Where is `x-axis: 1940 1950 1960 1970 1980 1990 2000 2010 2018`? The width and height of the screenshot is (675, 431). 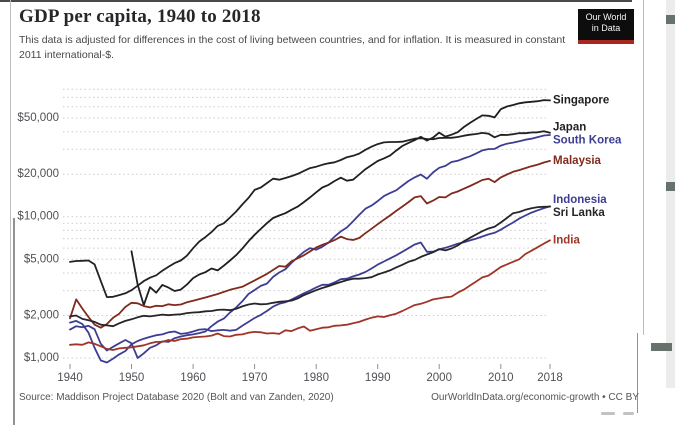 x-axis: 1940 1950 1960 1970 1980 1990 2000 2010 2018 is located at coordinates (310, 374).